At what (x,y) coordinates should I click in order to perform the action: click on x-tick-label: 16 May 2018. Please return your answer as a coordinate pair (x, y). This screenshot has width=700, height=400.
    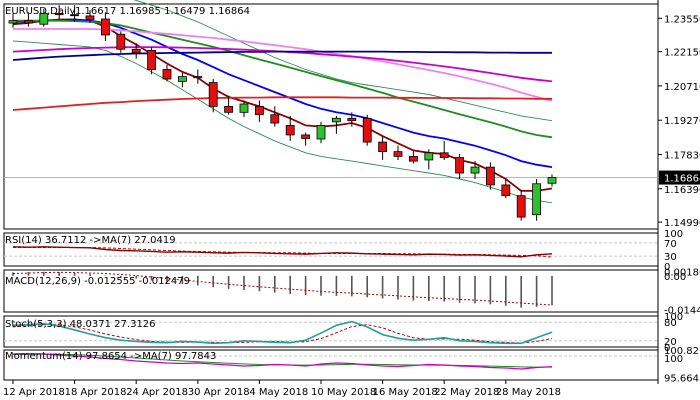
    Looking at the image, I should click on (405, 392).